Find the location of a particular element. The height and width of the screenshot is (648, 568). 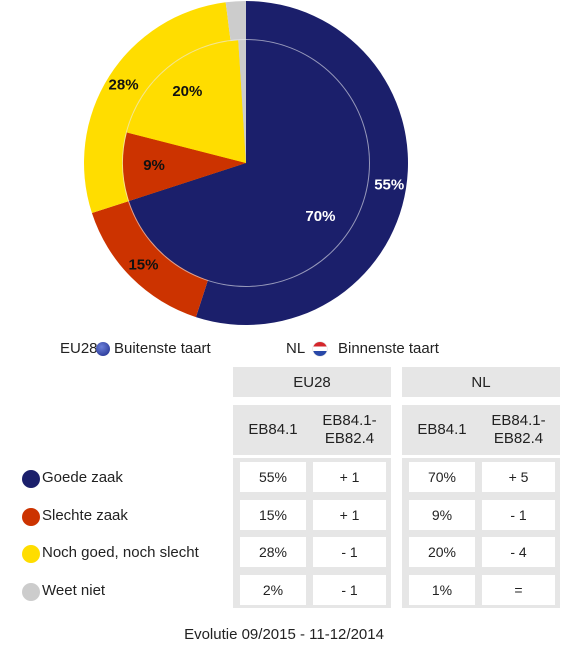

row-label: Goede zaak is located at coordinates (82, 477).